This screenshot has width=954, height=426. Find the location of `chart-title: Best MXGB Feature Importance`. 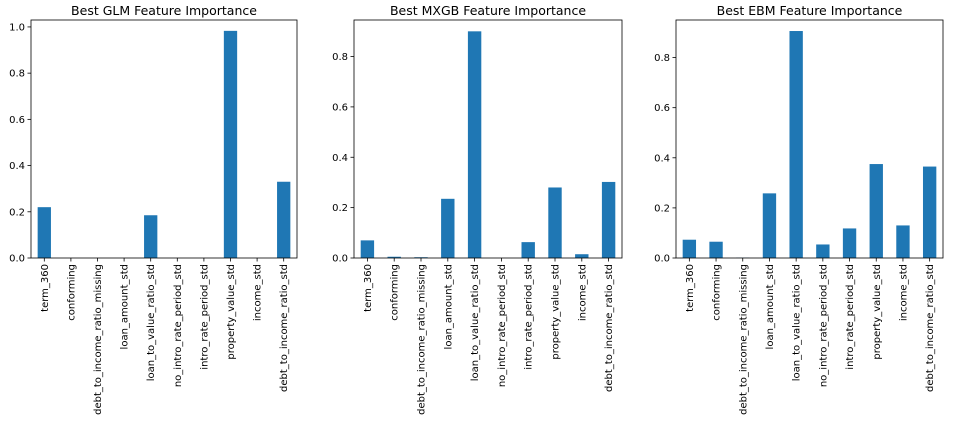

chart-title: Best MXGB Feature Importance is located at coordinates (488, 10).